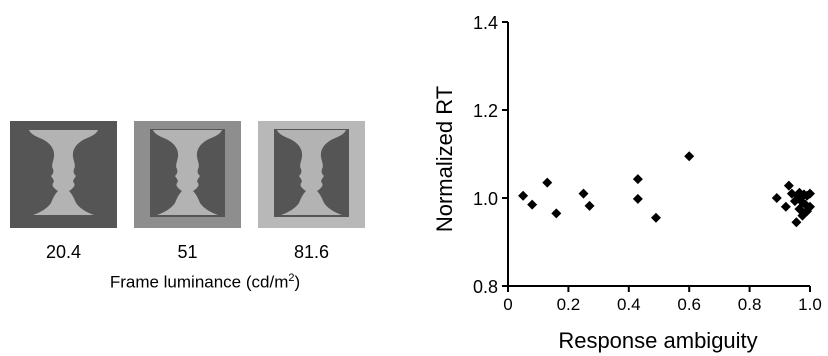  What do you see at coordinates (444, 159) in the screenshot?
I see `y-axis-label: Normalized RT` at bounding box center [444, 159].